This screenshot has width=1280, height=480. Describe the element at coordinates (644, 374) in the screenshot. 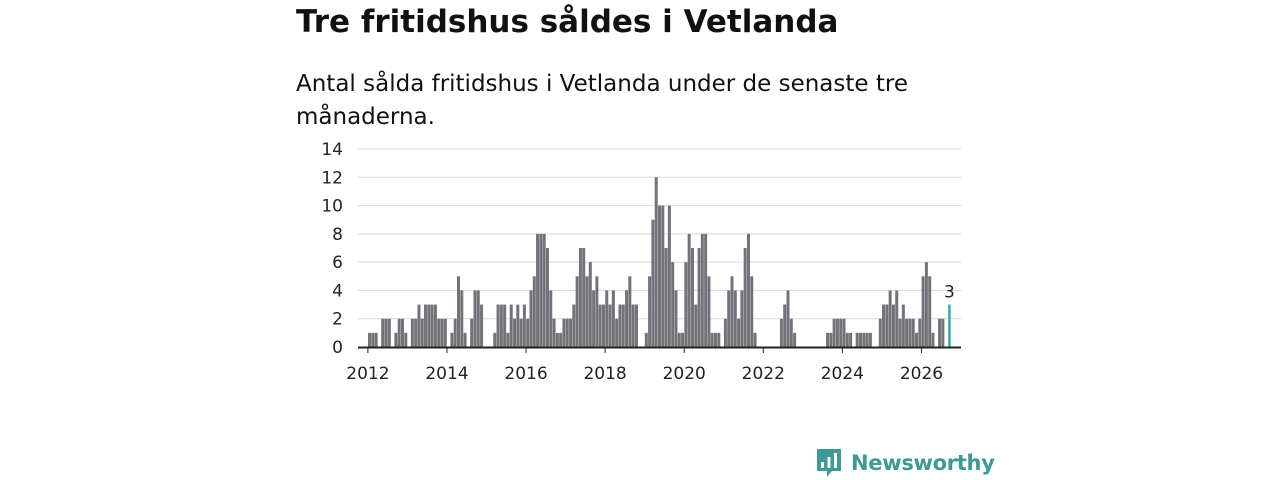

I see `x-axis-tick-labels: 2012 2014 2016 2018 2020 2022 2024 2026` at that location.